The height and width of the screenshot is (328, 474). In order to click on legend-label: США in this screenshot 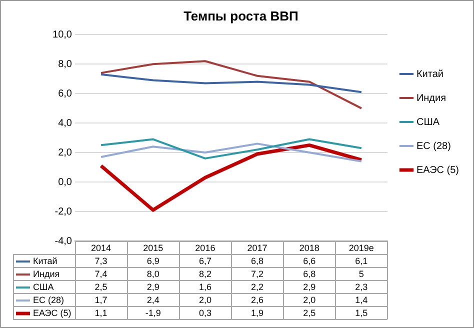, I will do `click(428, 122)`.